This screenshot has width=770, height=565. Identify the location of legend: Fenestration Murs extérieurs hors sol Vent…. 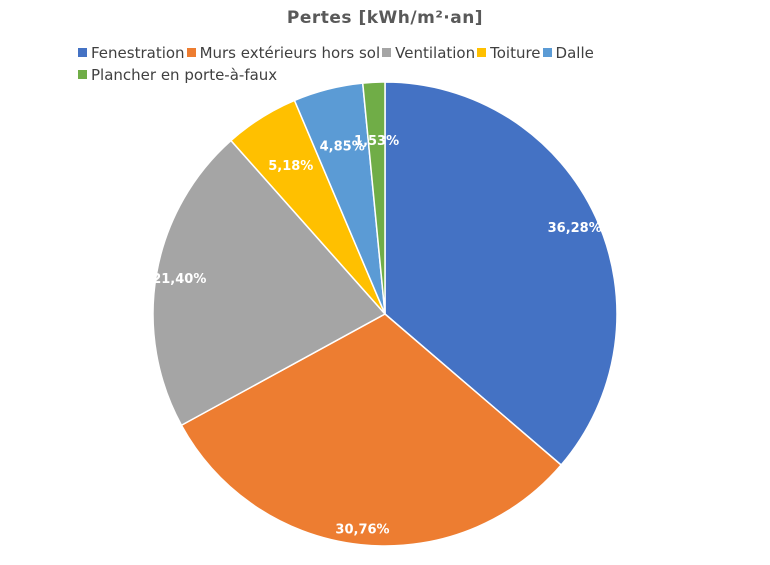
(408, 64).